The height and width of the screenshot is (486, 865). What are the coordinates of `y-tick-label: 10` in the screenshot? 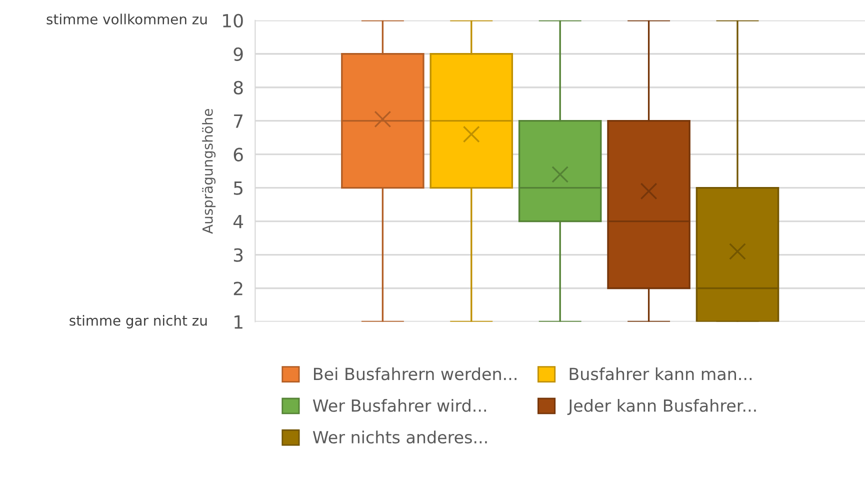 It's located at (233, 21).